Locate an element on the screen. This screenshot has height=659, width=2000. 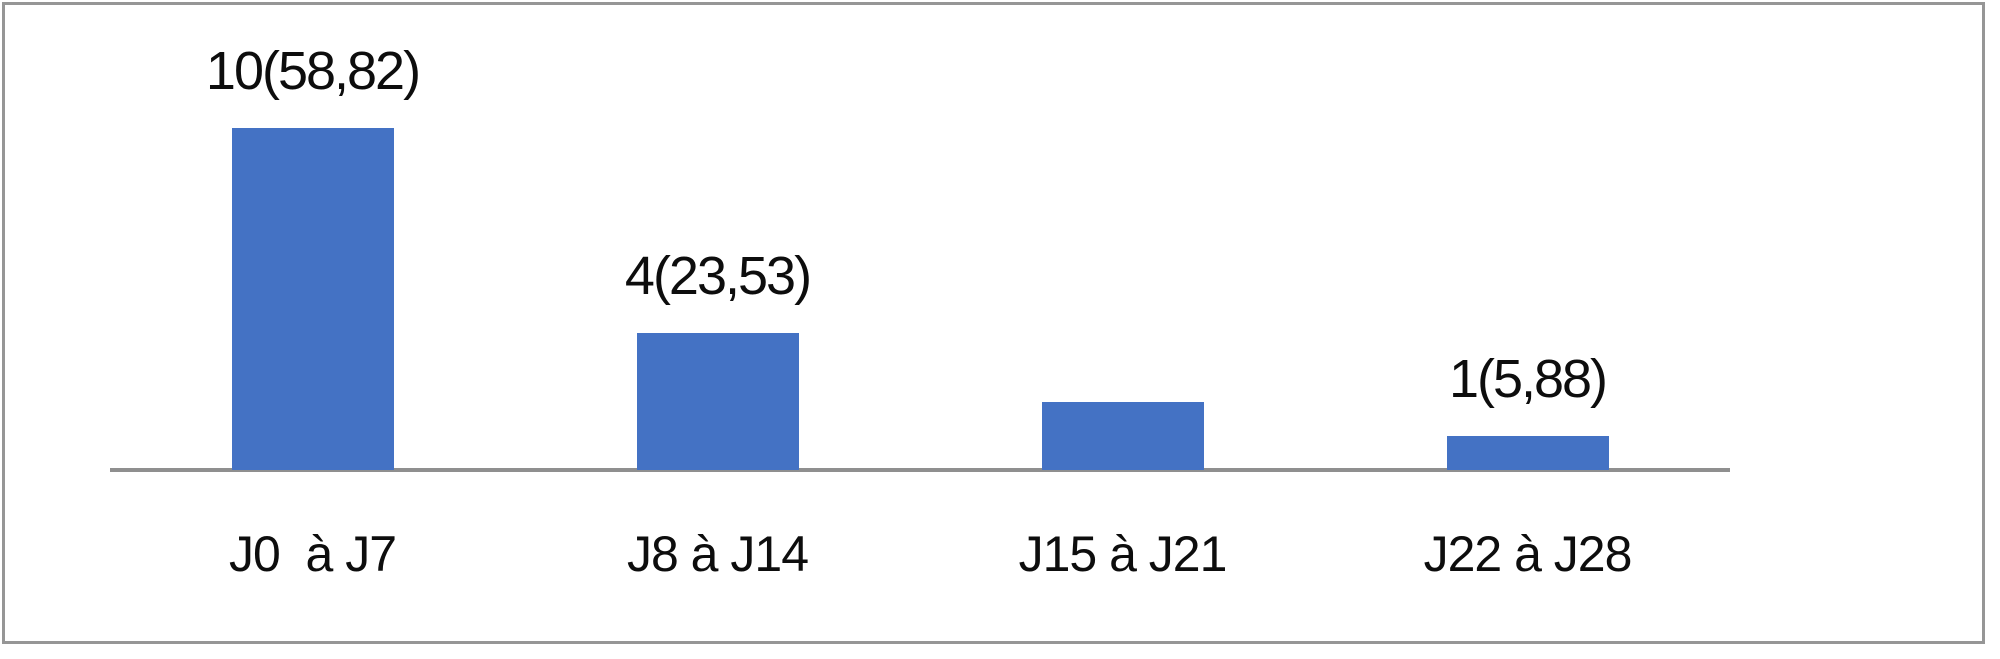
x-axis-line is located at coordinates (920, 470).